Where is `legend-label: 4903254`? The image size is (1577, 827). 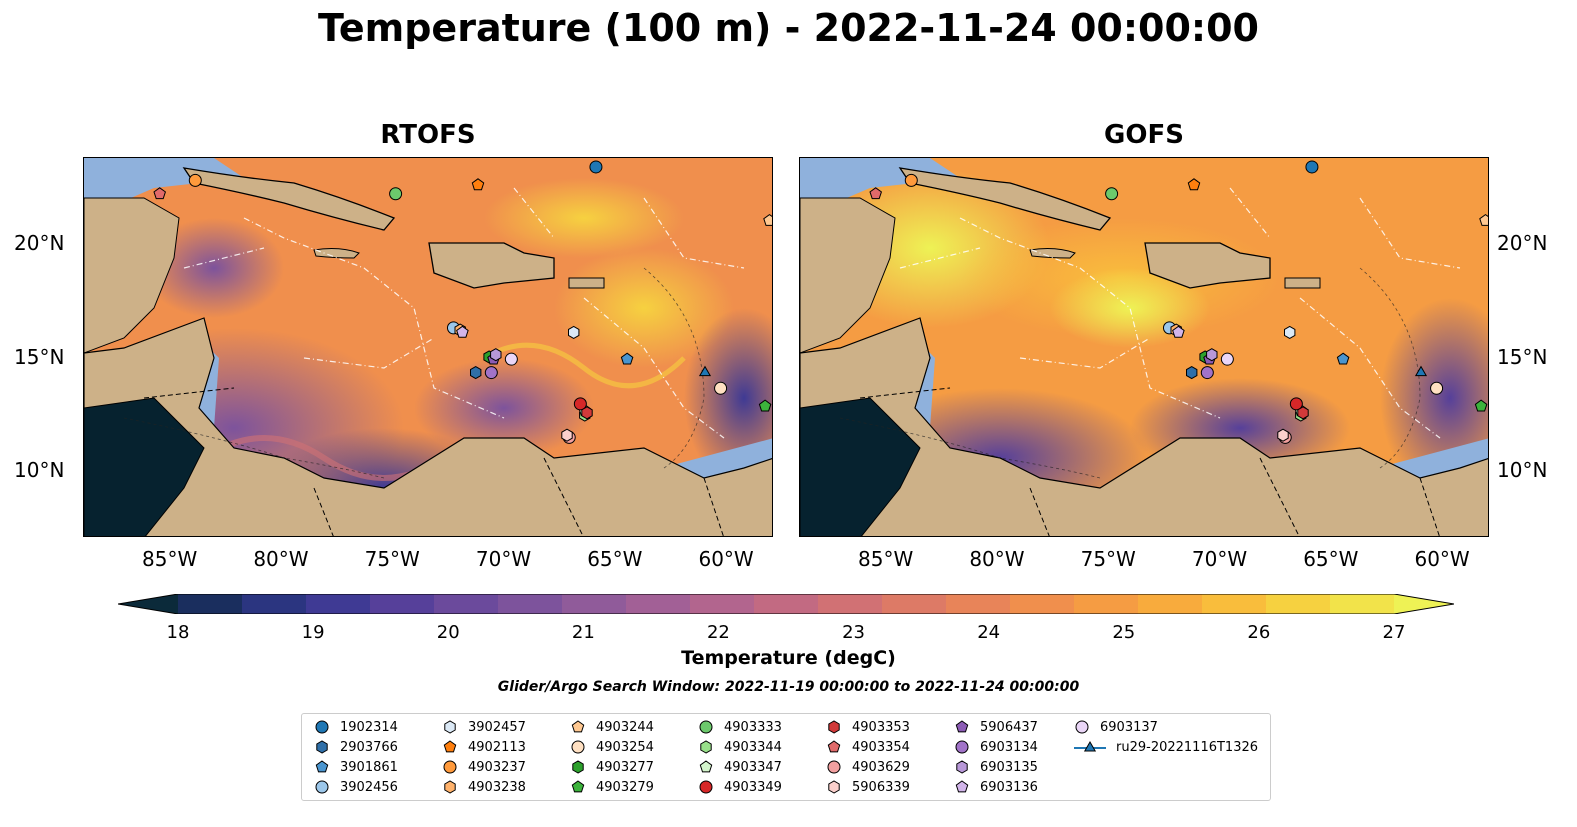
legend-label: 4903254 is located at coordinates (625, 747).